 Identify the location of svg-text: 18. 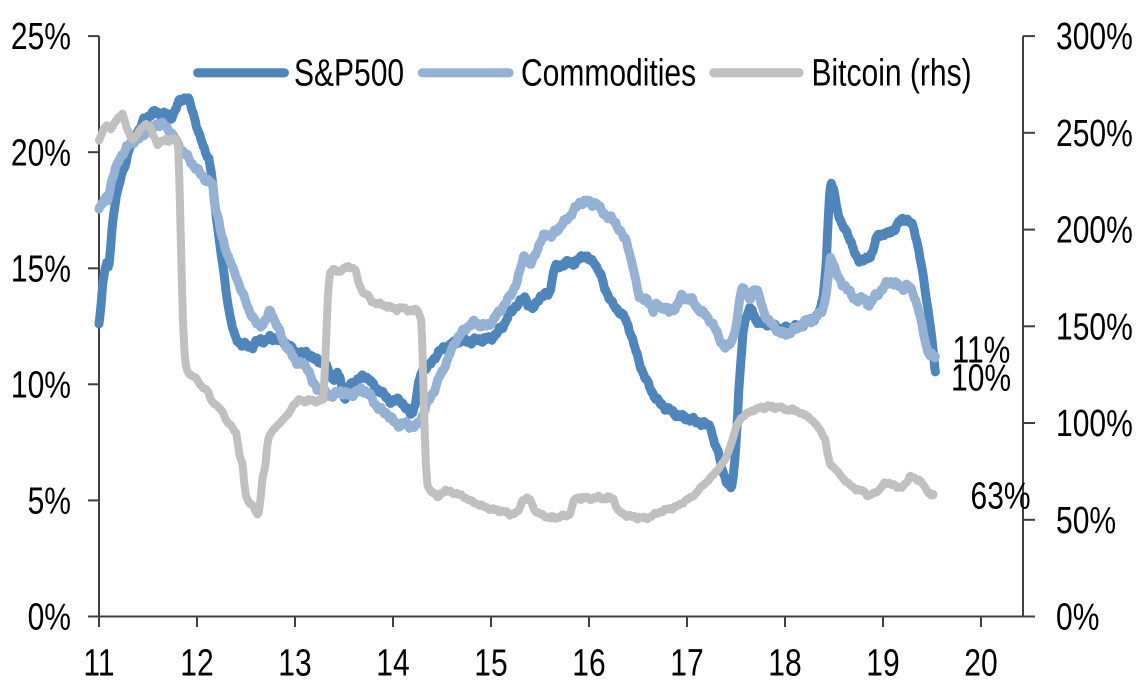
(784, 663).